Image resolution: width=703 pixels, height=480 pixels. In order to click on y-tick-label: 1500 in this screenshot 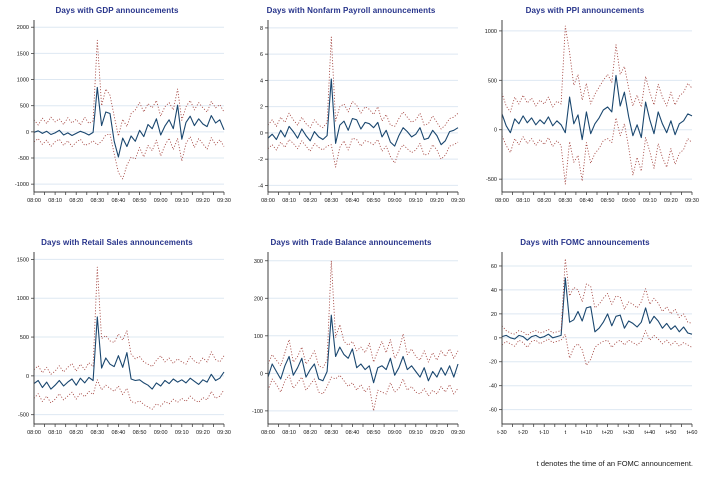, I will do `click(23, 260)`.